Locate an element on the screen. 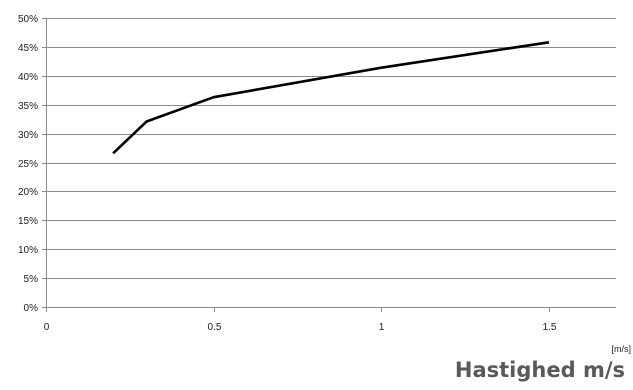 The width and height of the screenshot is (633, 390). x-tick-labels: 0 0.5 1 1.5 is located at coordinates (300, 327).